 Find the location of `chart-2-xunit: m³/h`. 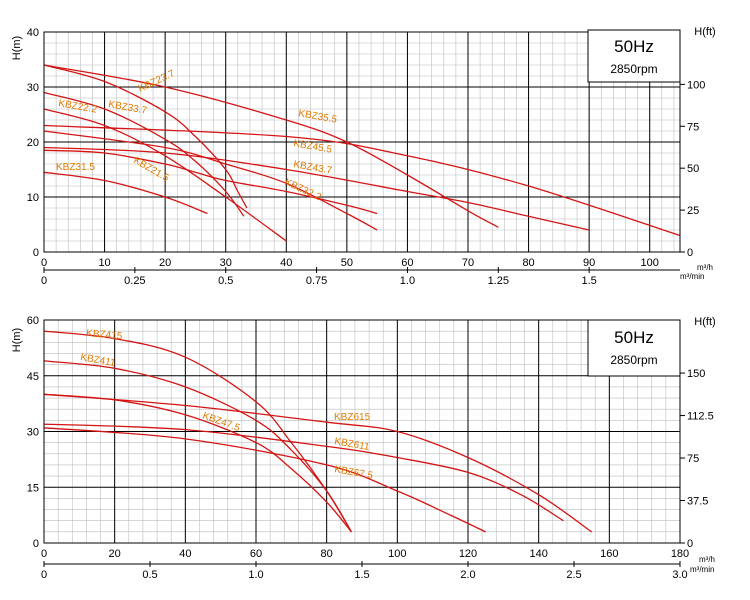

chart-2-xunit: m³/h is located at coordinates (707, 559).